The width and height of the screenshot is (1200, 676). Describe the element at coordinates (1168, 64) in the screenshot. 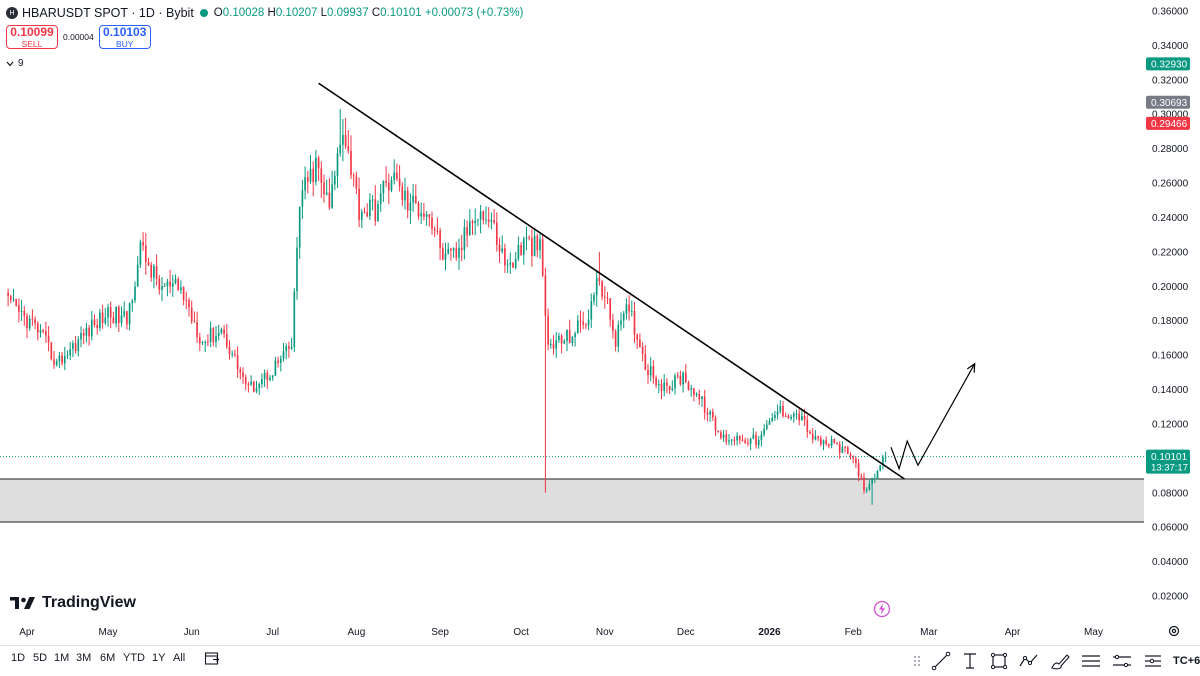

I see `price-badge: 0.32930` at that location.